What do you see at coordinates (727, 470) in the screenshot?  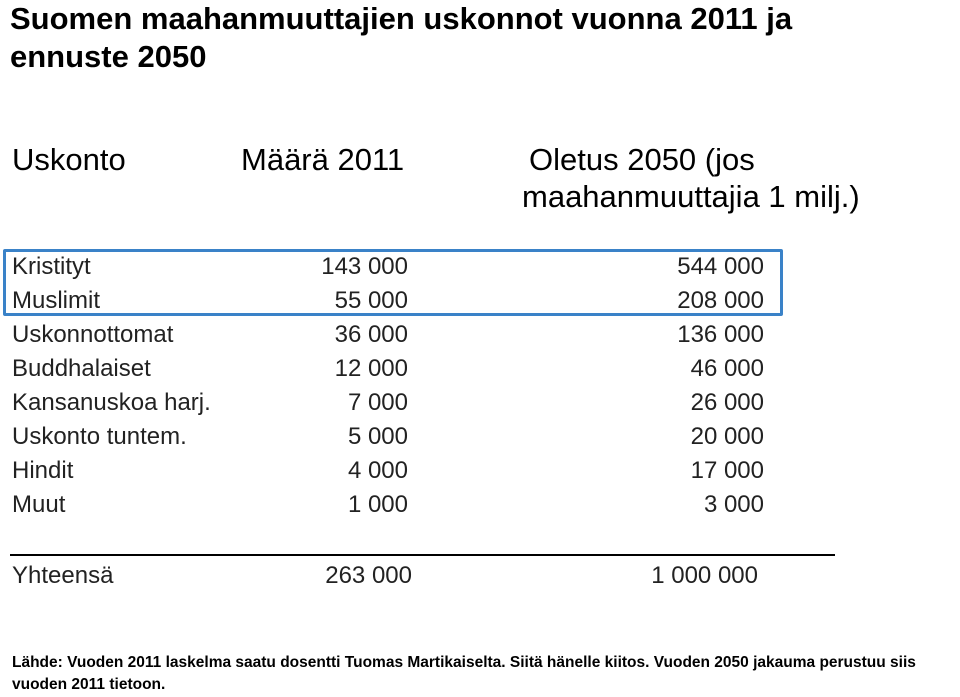 I see `forecast-2050: 17 000` at bounding box center [727, 470].